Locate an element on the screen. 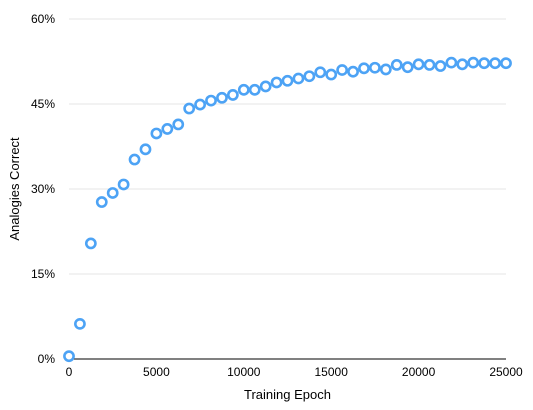  y-tick-label: 15% is located at coordinates (43, 274).